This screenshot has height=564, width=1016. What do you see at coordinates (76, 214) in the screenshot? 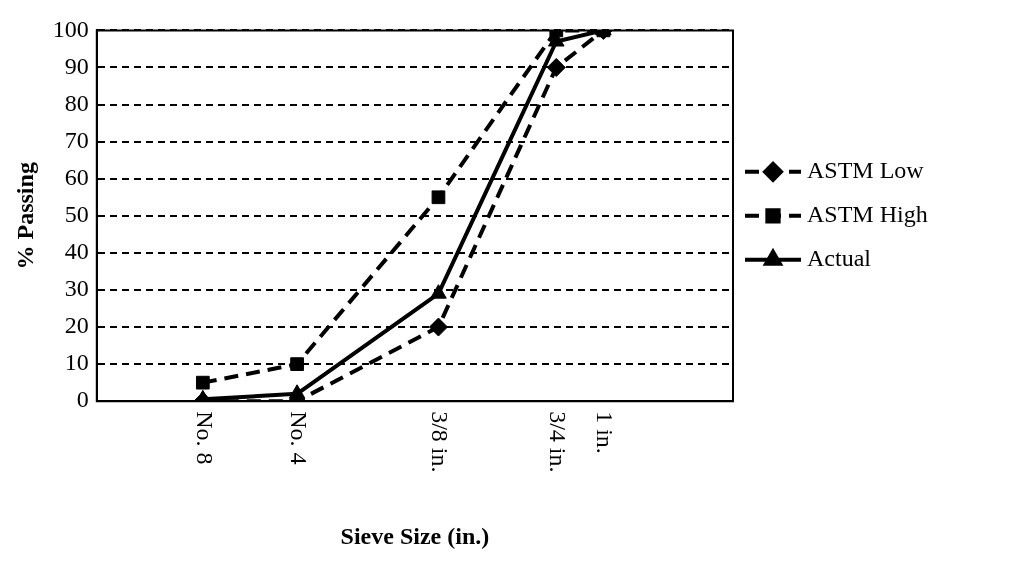
I see `y-tick-label: 50` at bounding box center [76, 214].